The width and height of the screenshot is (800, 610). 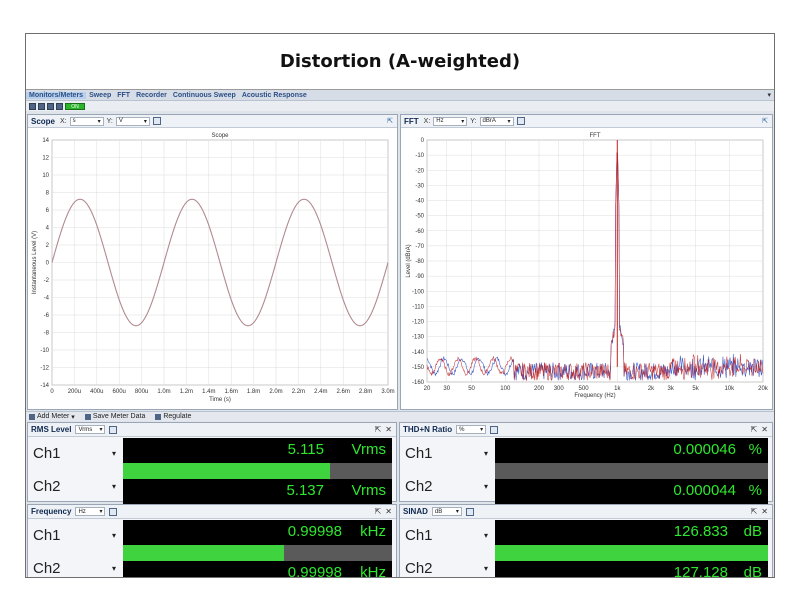 I want to click on frequency-meter: Frequency Hz ▾ ⇱ ✕ Ch1 ▾ 0.99998 kHz Ch2 ▾, so click(x=212, y=540).